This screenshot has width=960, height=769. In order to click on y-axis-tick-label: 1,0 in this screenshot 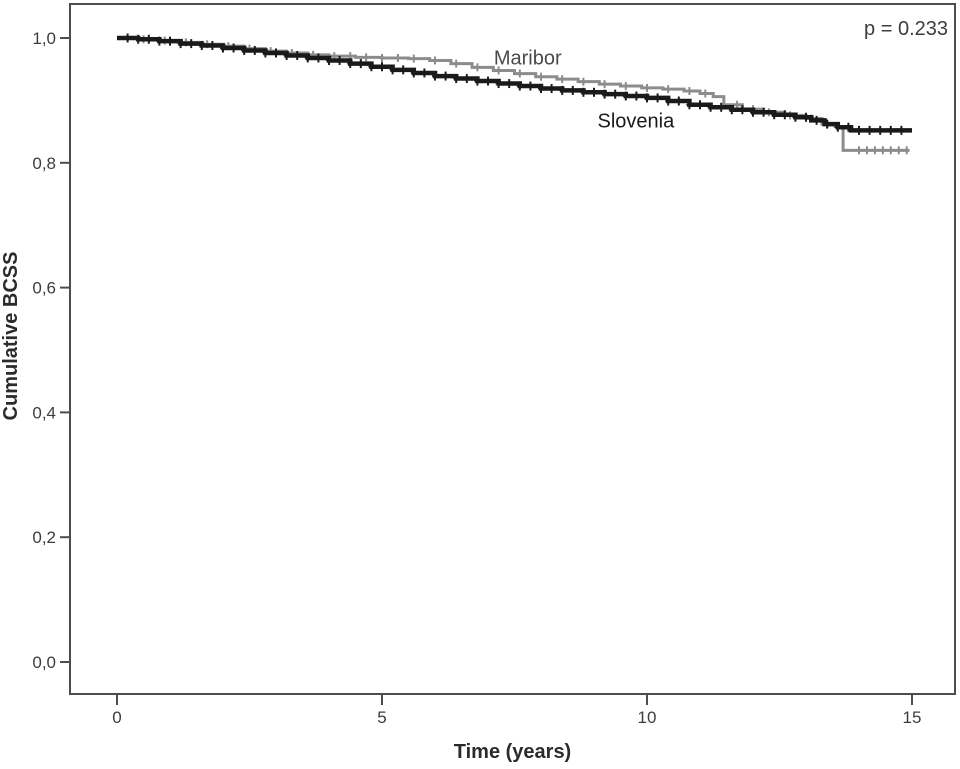, I will do `click(44, 38)`.